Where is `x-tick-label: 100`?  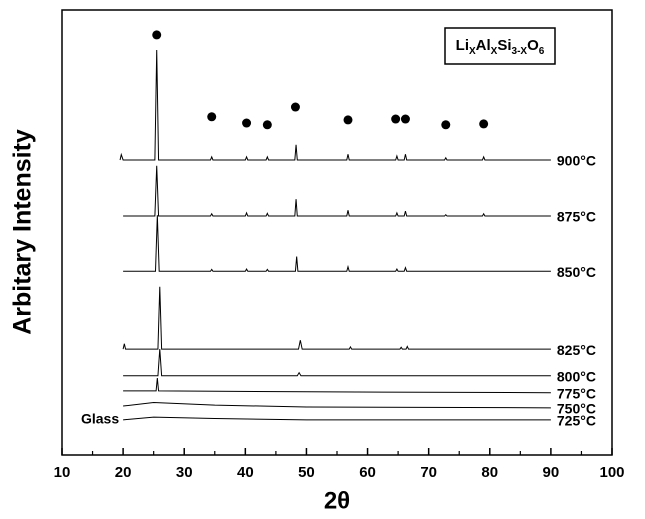
x-tick-label: 100 is located at coordinates (611, 472).